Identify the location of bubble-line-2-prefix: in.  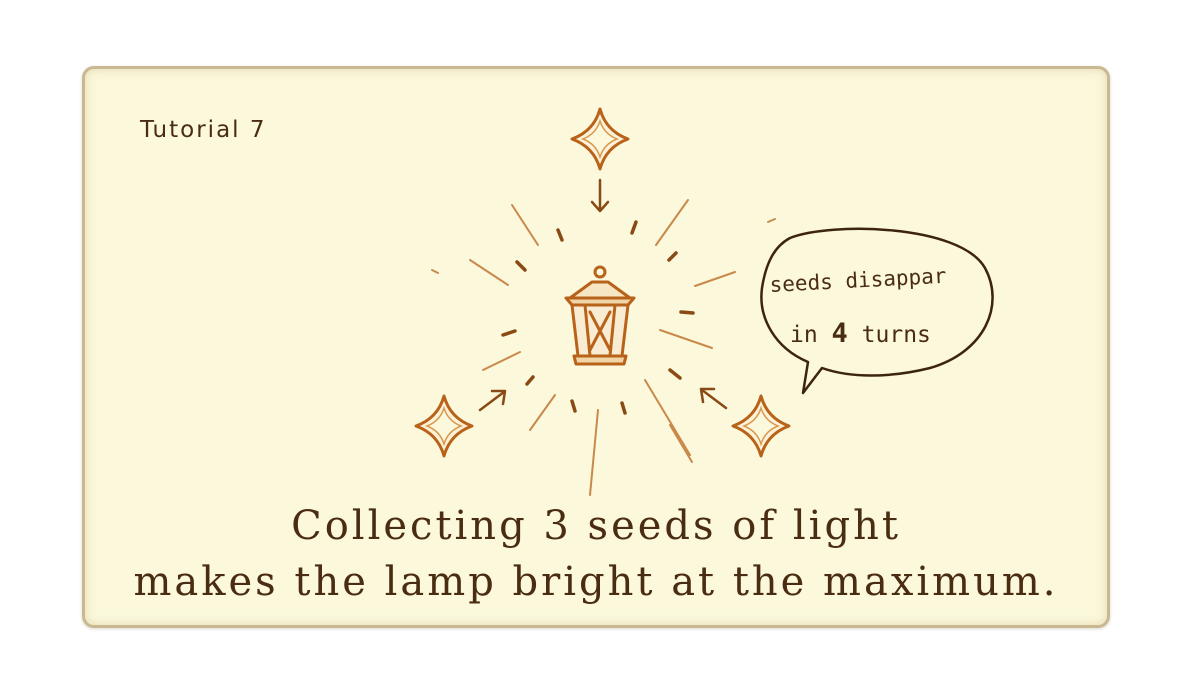
(811, 335).